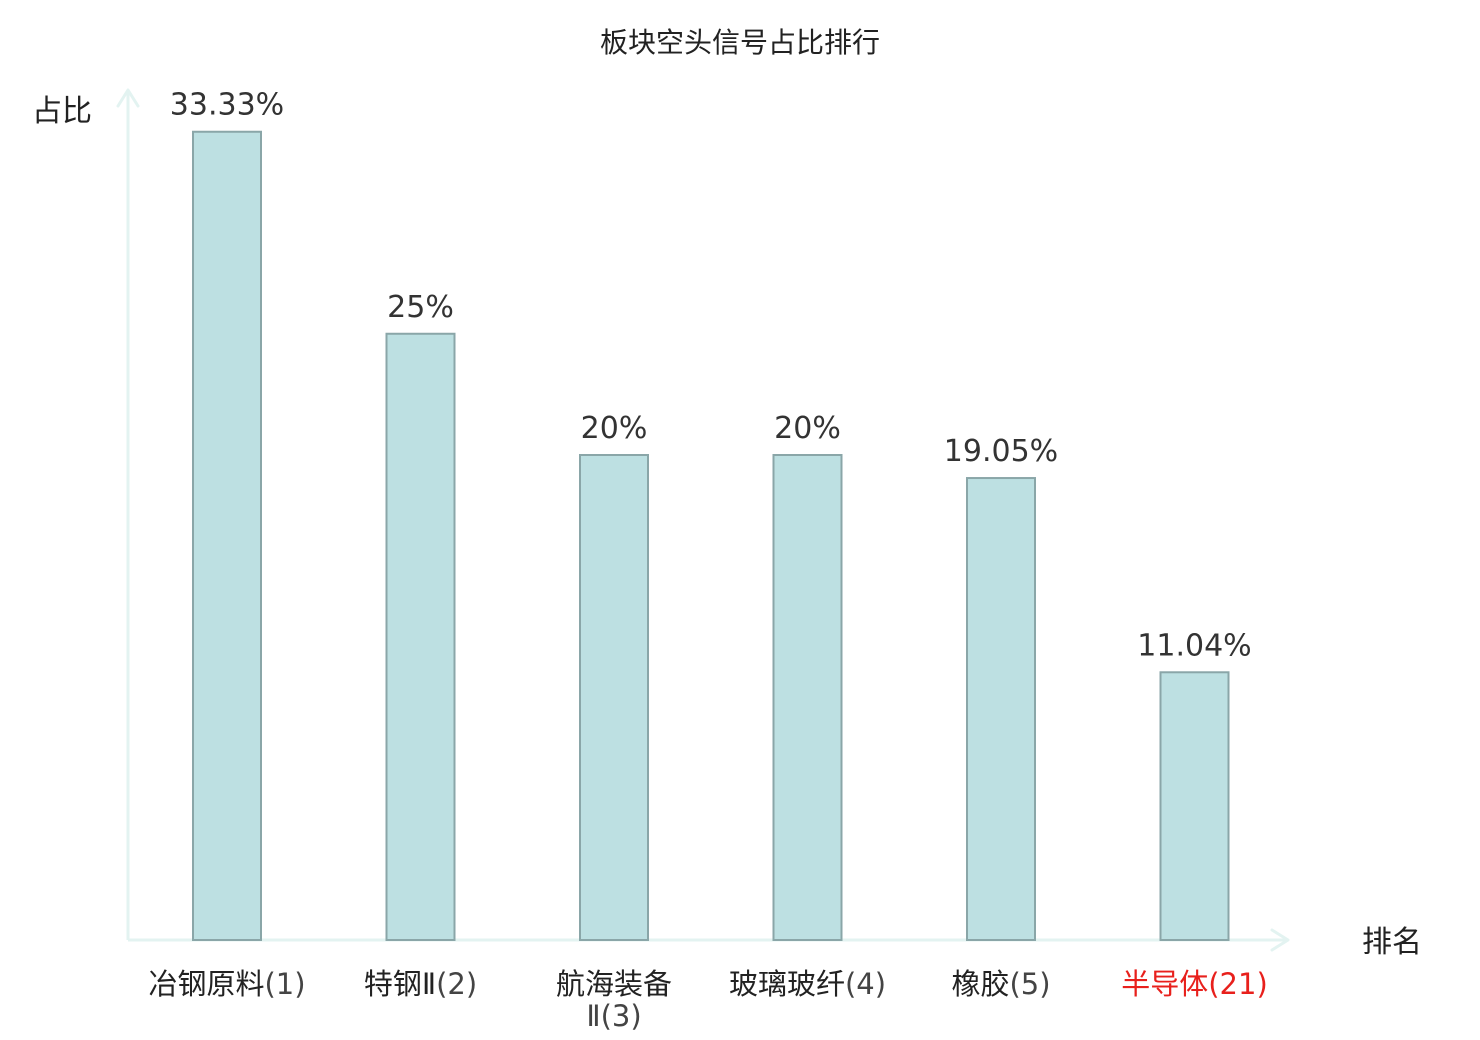 The width and height of the screenshot is (1480, 1040). What do you see at coordinates (1000, 984) in the screenshot?
I see `category-label-5: 橡胶(5)` at bounding box center [1000, 984].